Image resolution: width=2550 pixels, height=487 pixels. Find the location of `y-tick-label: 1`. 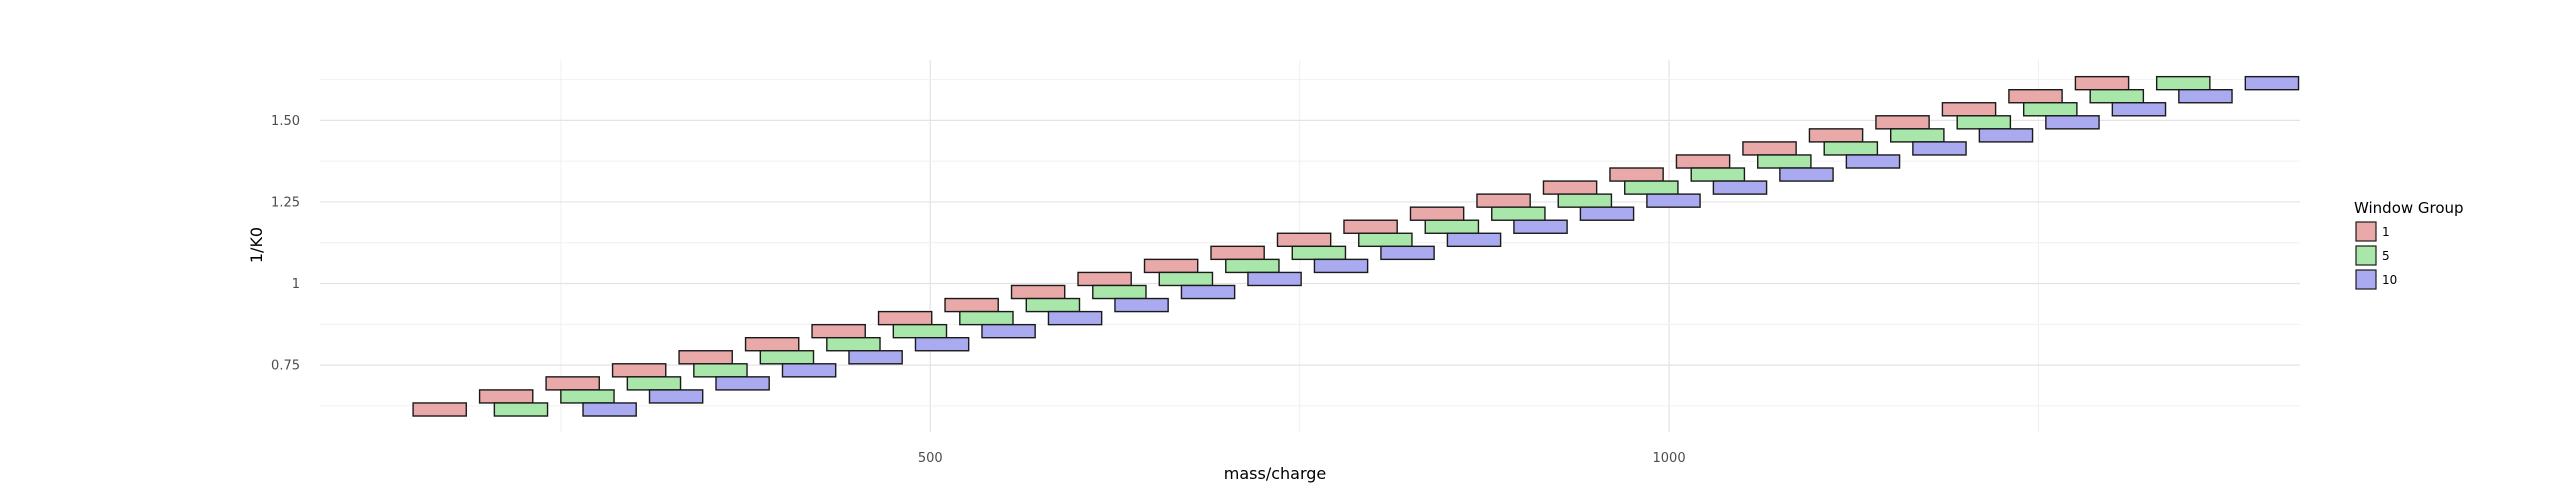

y-tick-label: 1 is located at coordinates (296, 284).